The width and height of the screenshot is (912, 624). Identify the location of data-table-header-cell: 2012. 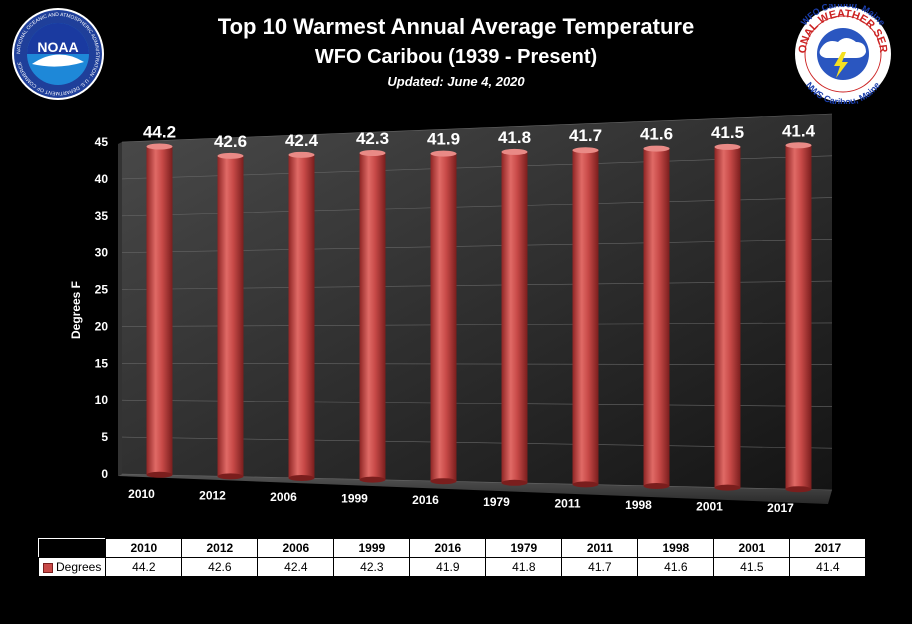
(220, 548).